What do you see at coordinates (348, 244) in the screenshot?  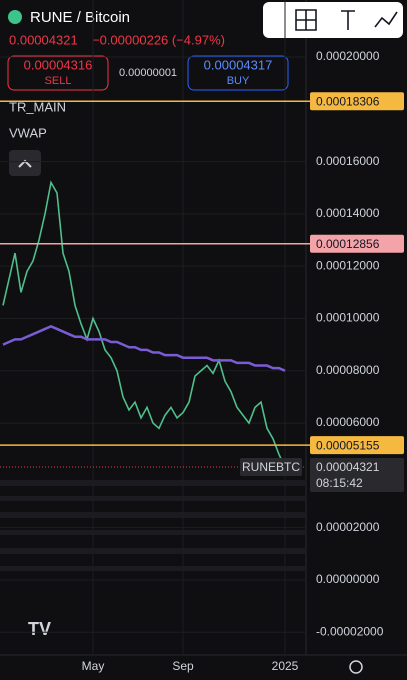 I see `level-label: 0.00012856` at bounding box center [348, 244].